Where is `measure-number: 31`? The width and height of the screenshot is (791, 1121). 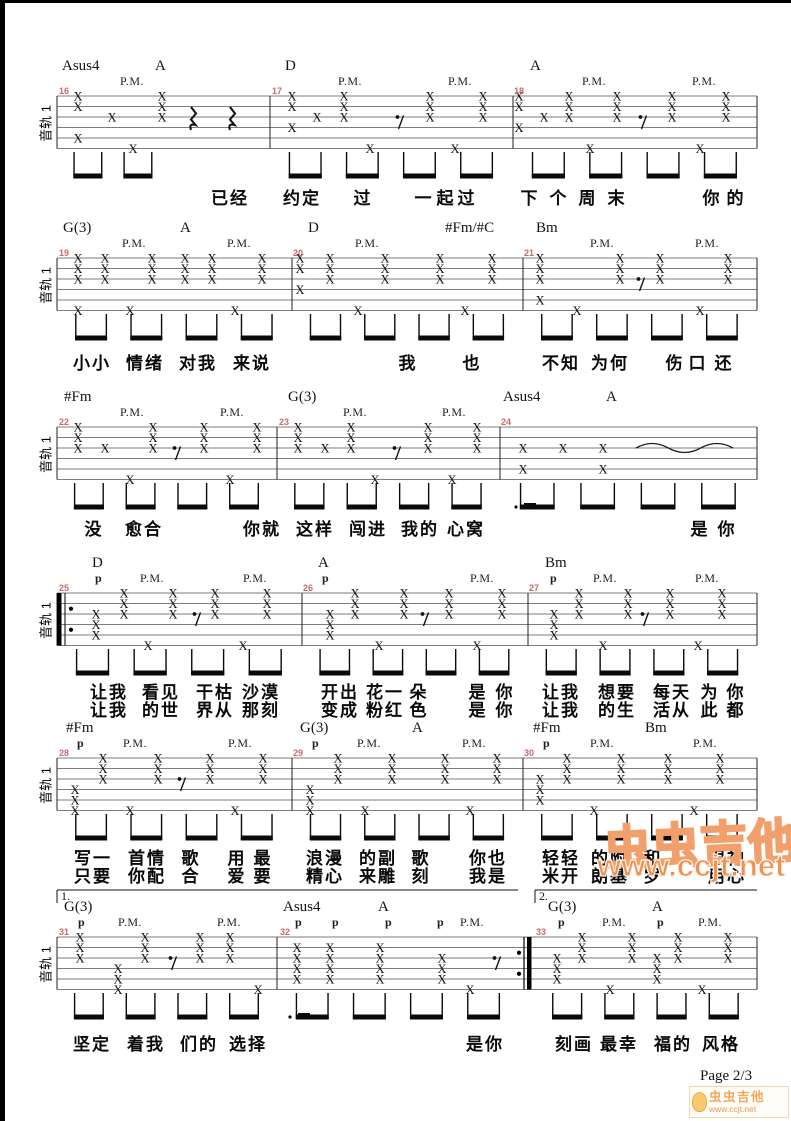 measure-number: 31 is located at coordinates (64, 932).